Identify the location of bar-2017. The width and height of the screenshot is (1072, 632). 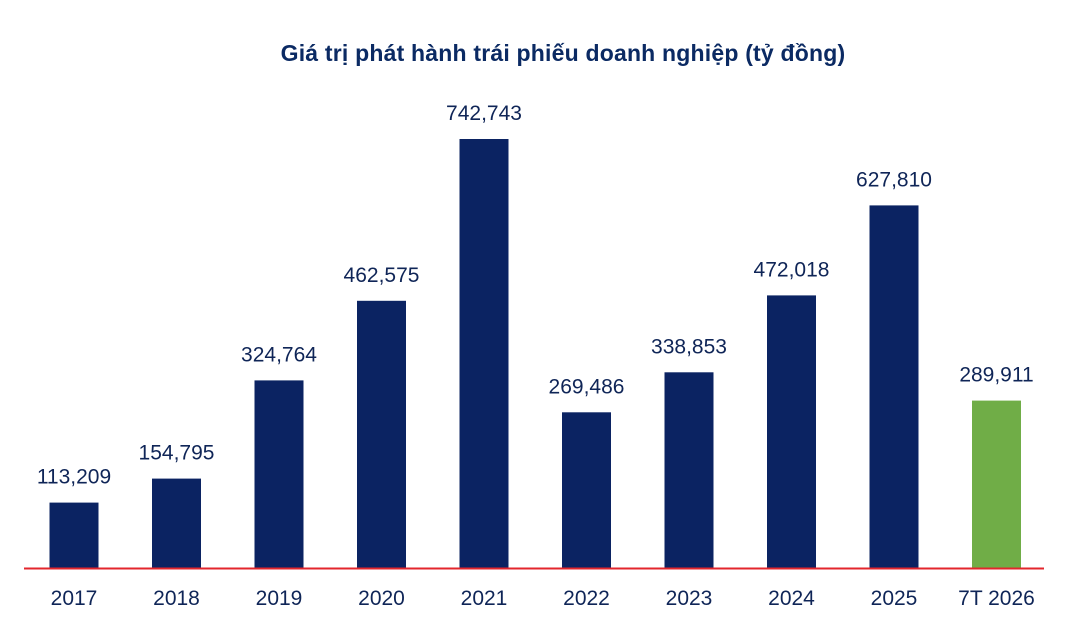
(74, 535).